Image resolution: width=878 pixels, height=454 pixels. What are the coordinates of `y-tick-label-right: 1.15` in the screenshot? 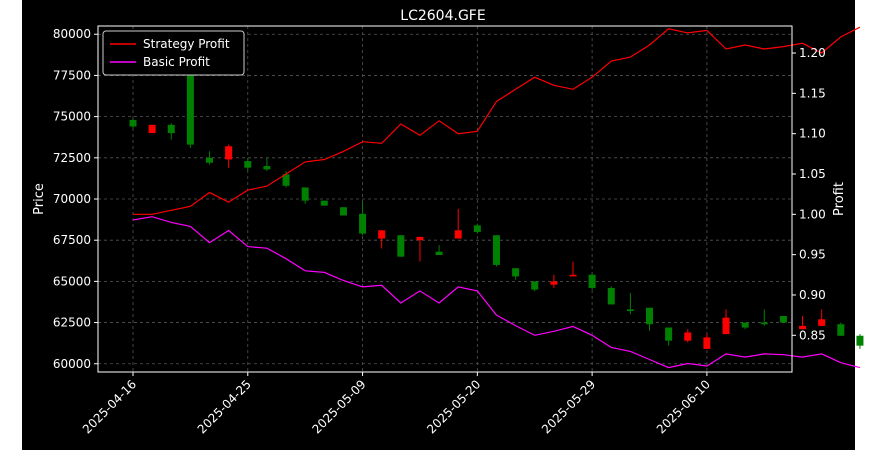 It's located at (812, 93).